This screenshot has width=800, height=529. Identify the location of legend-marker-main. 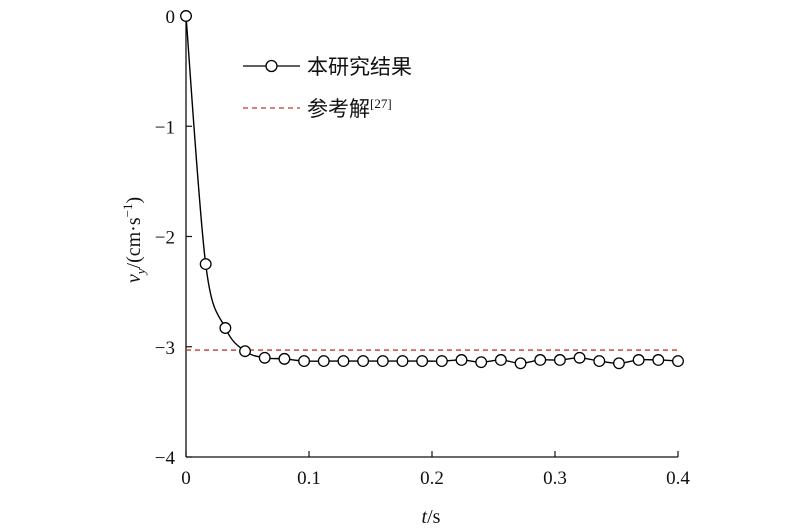
(271, 66).